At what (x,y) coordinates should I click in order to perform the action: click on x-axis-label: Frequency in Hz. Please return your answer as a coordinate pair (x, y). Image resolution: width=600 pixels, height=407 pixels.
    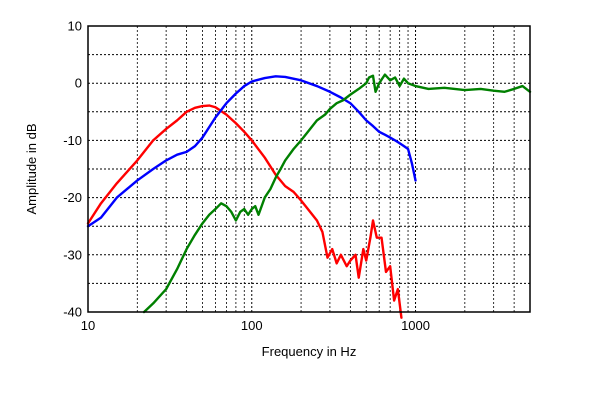
    Looking at the image, I should click on (309, 351).